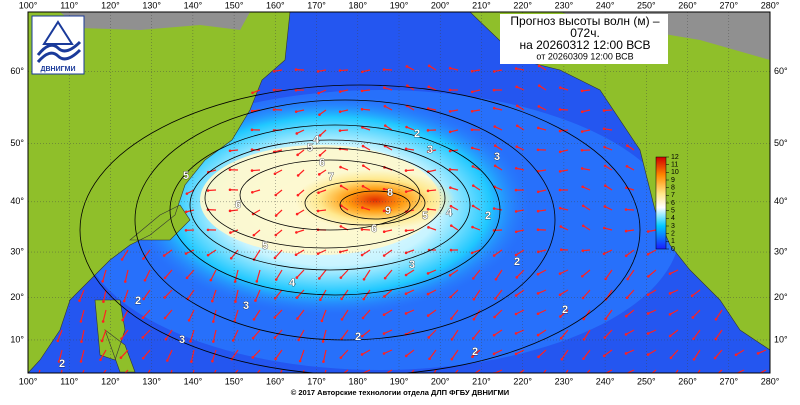  What do you see at coordinates (673, 211) in the screenshot?
I see `colorbar-label: 5` at bounding box center [673, 211].